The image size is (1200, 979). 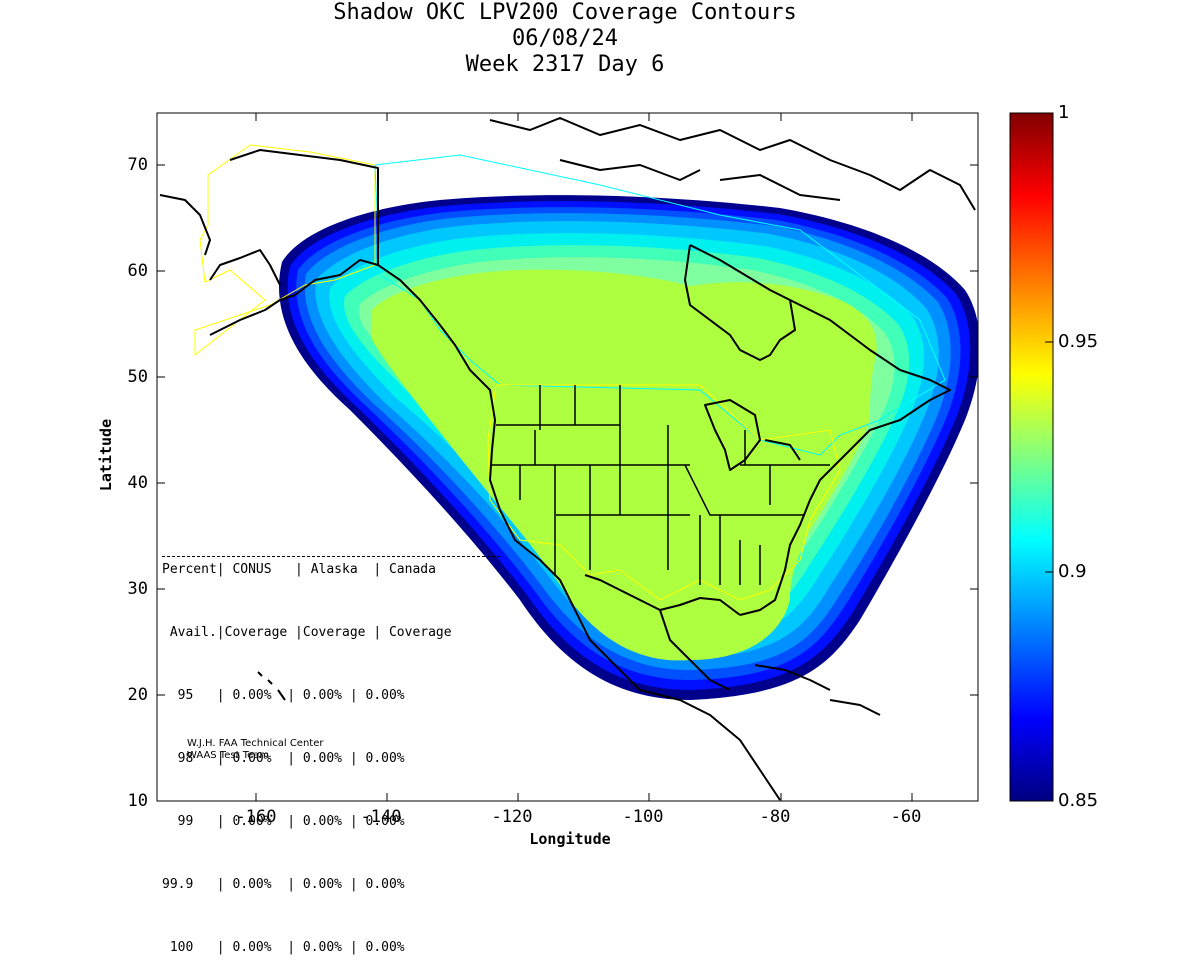 I want to click on canada-boundary, so click(x=660, y=305).